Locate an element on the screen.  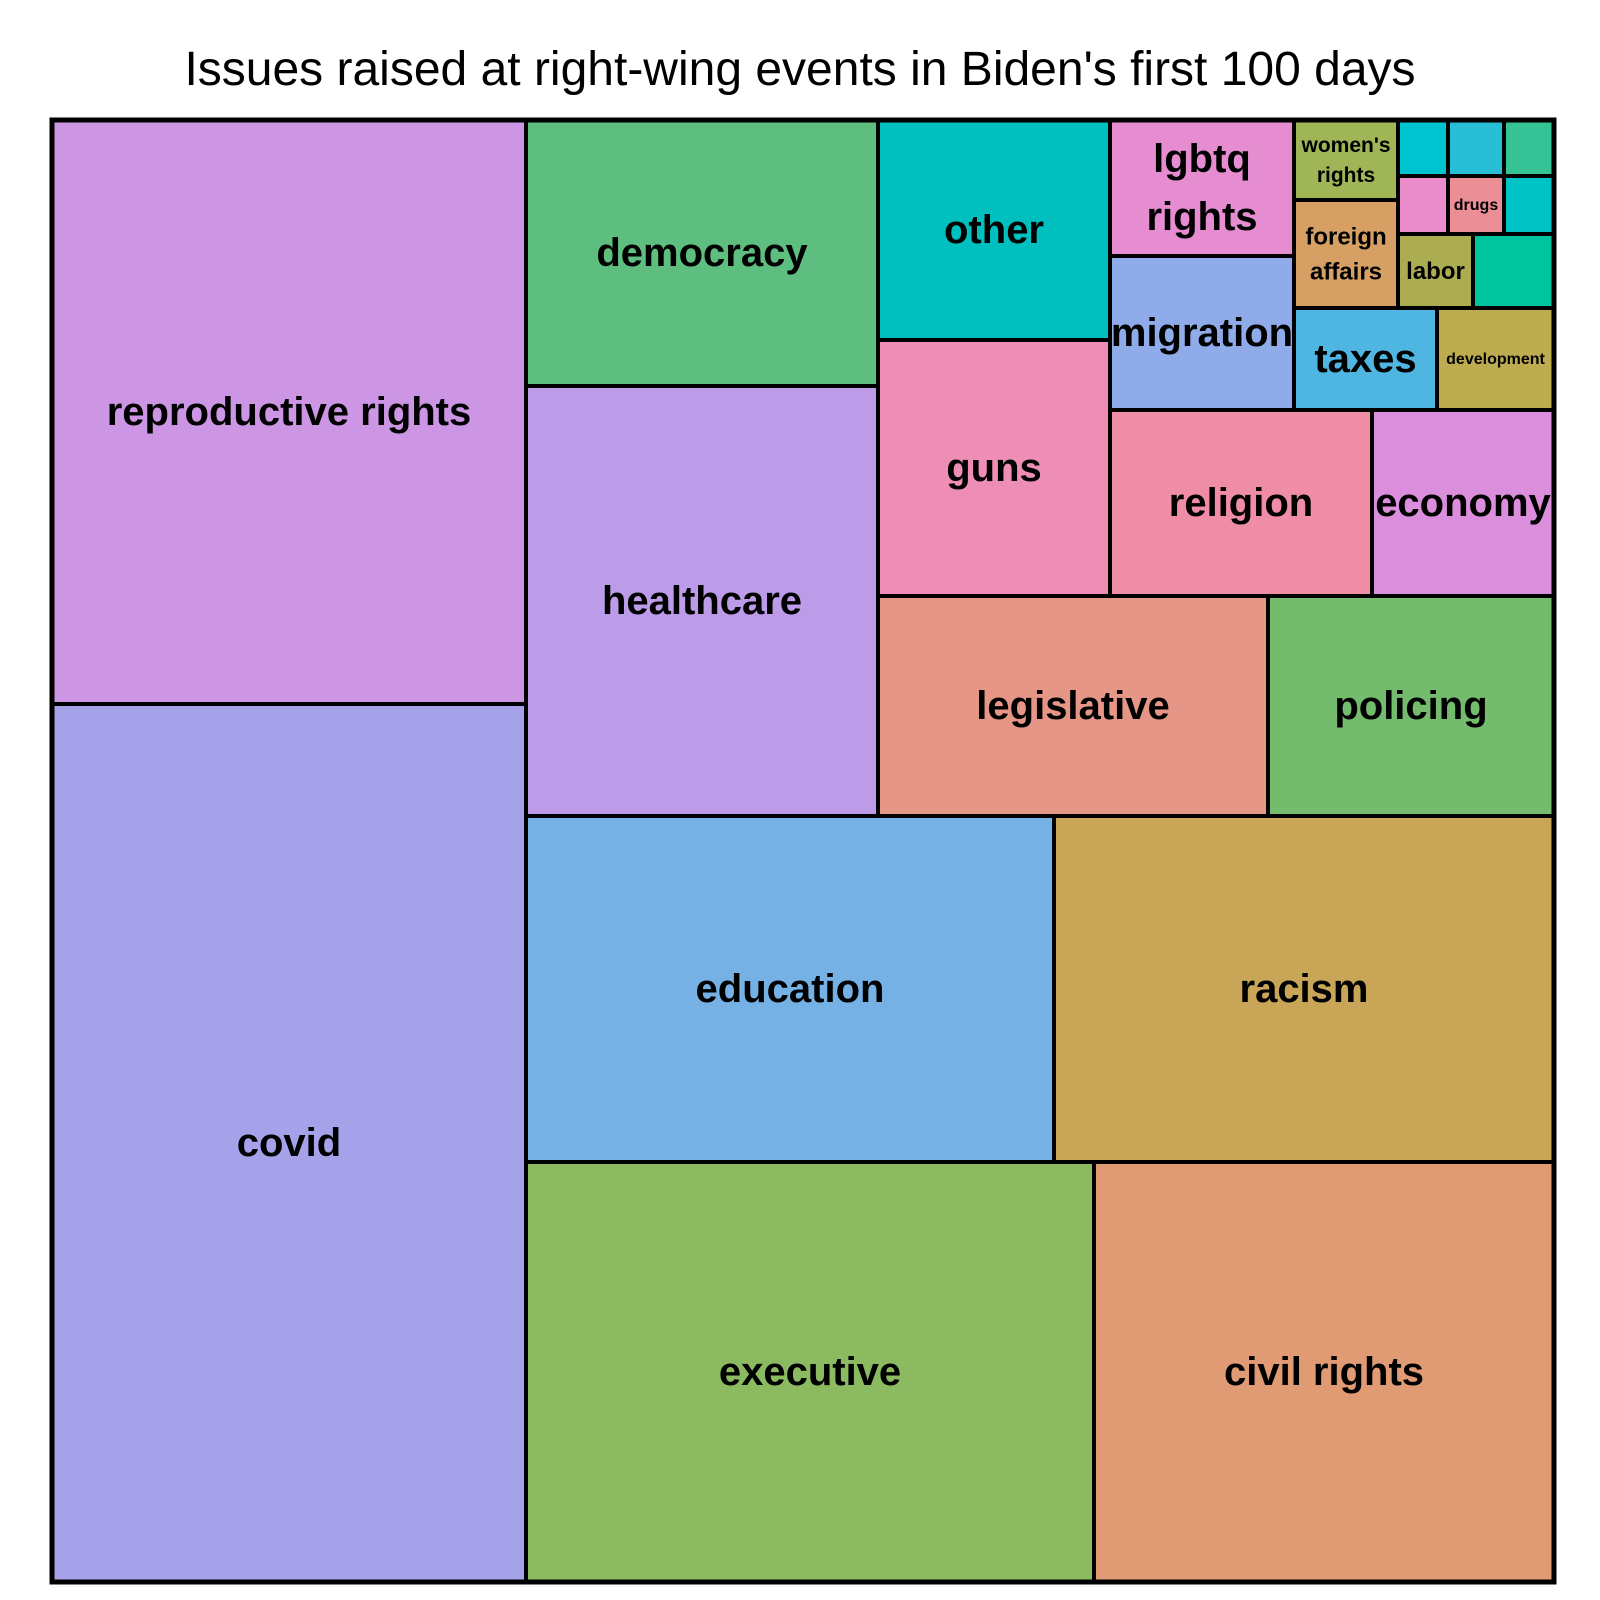
tile-label: education is located at coordinates (790, 989).